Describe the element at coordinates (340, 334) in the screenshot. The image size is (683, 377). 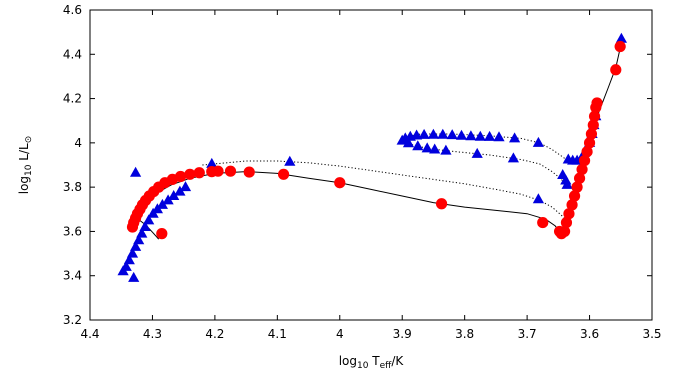
I see `x-tick-label: 4` at that location.